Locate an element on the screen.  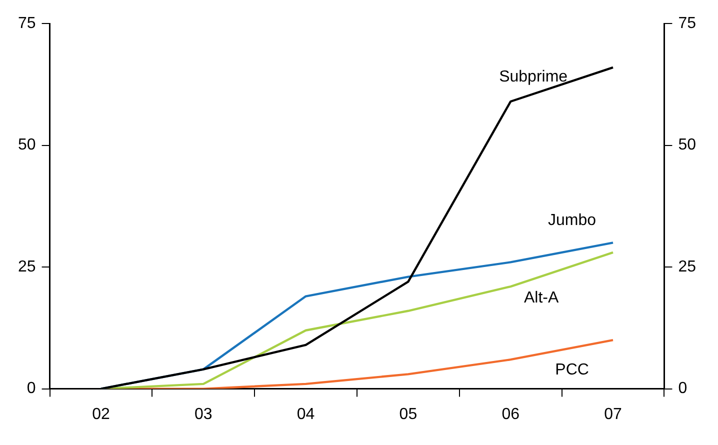
y2-tick-label: 50 is located at coordinates (687, 145).